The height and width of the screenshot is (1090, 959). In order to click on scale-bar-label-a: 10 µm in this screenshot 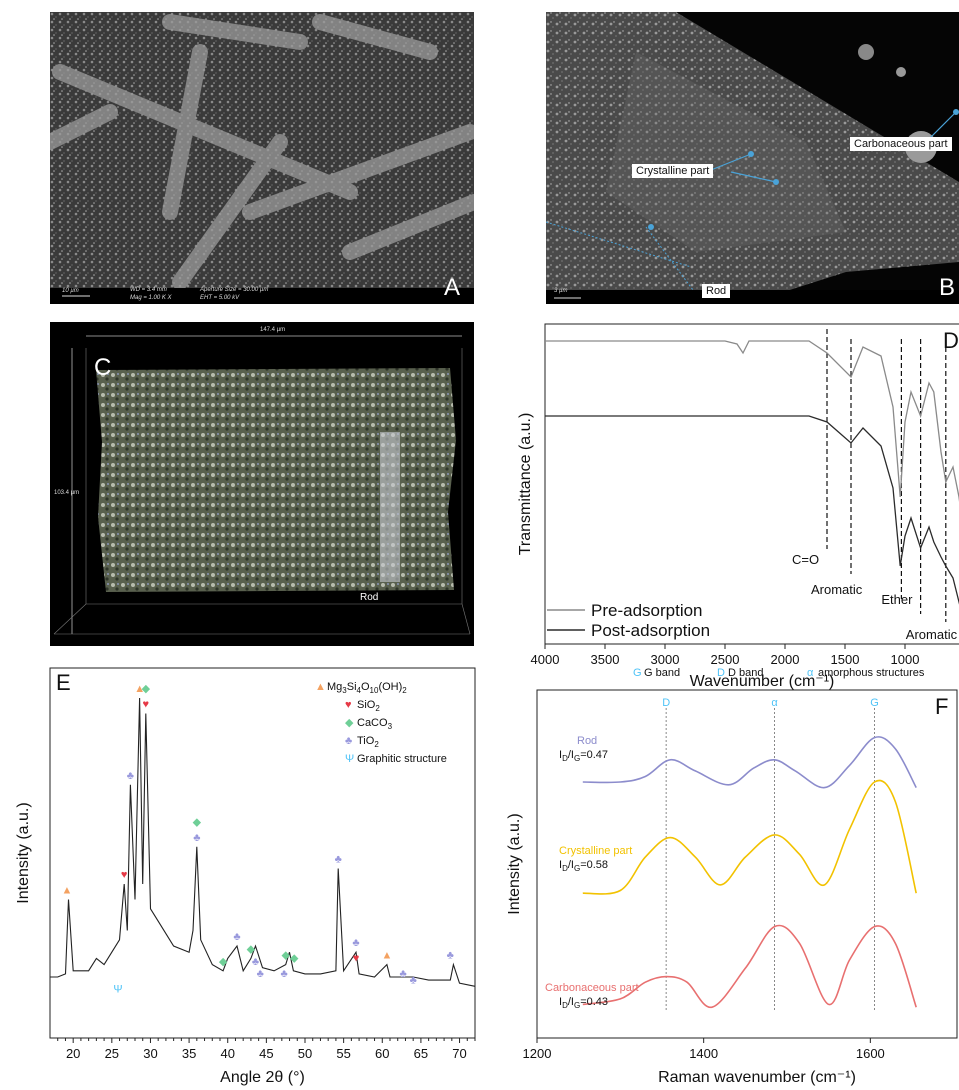, I will do `click(70, 291)`.